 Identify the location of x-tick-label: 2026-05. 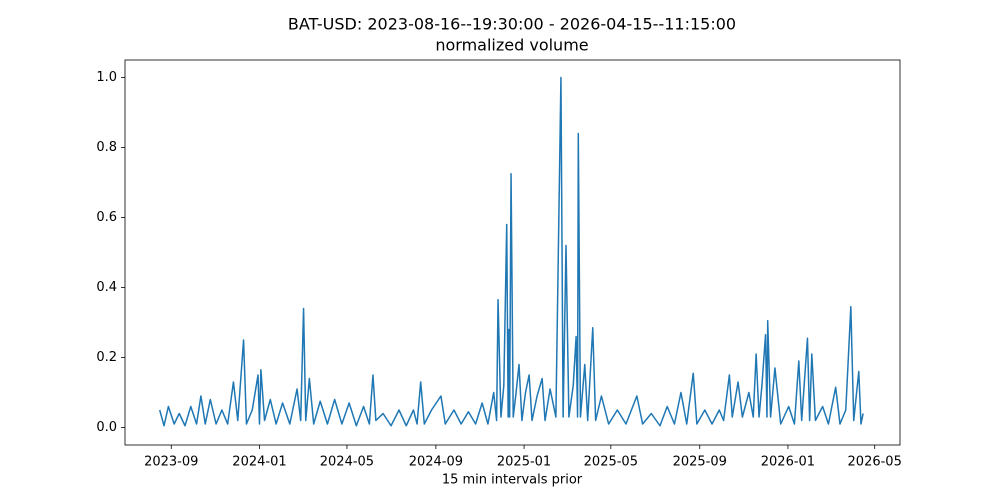
(875, 462).